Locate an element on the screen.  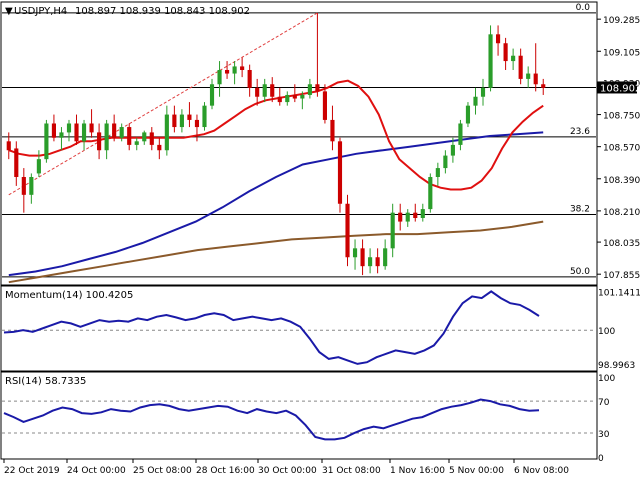
momentum-tick-label: 98.9963 is located at coordinates (616, 366).